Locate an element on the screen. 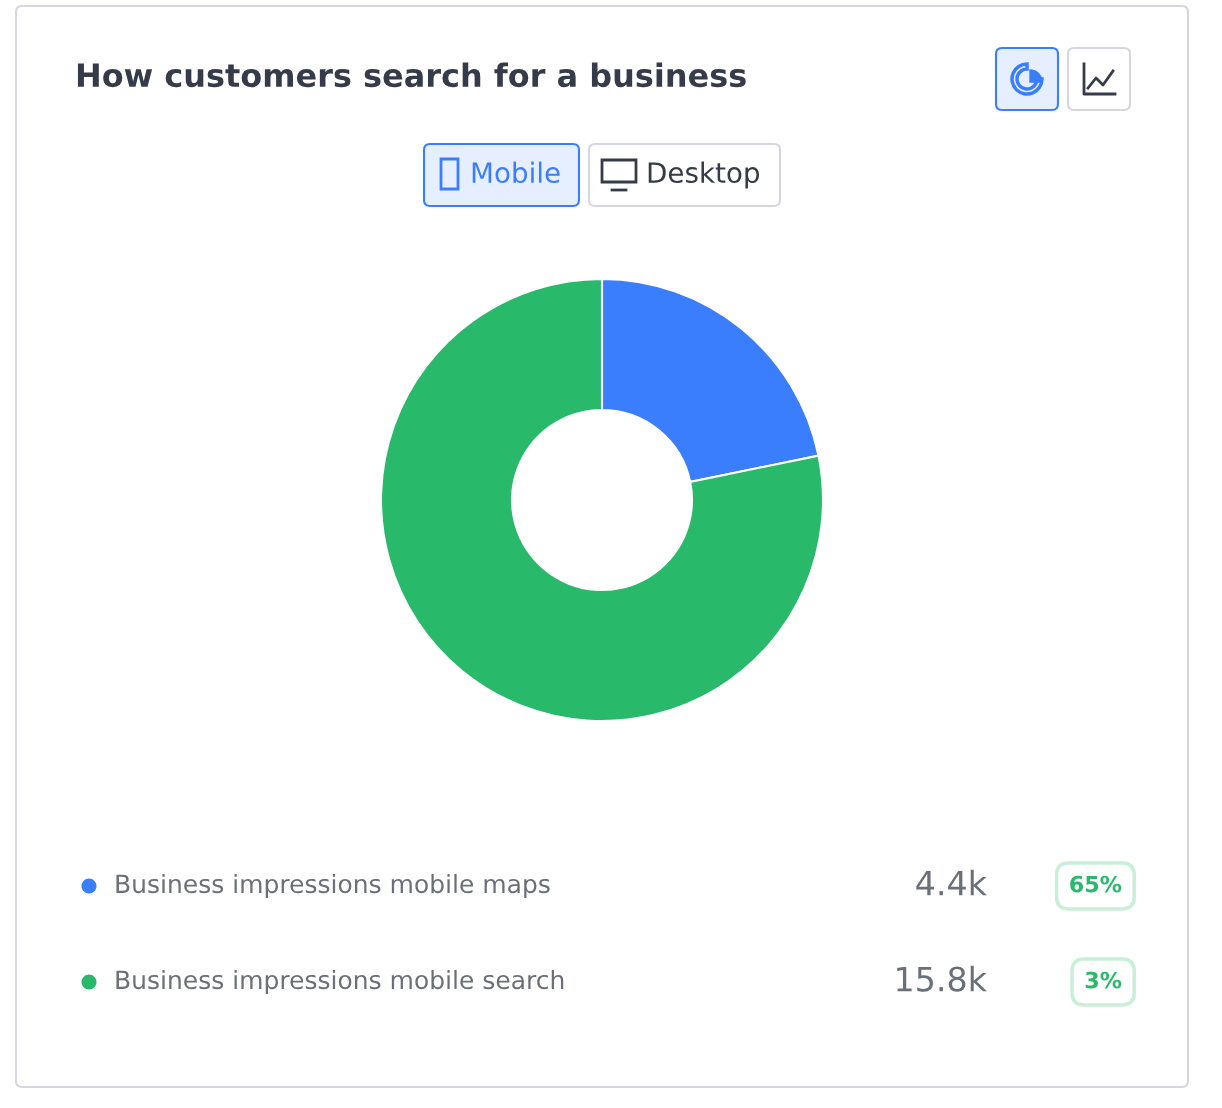  legend-label: Business impressions mobile maps is located at coordinates (333, 886).